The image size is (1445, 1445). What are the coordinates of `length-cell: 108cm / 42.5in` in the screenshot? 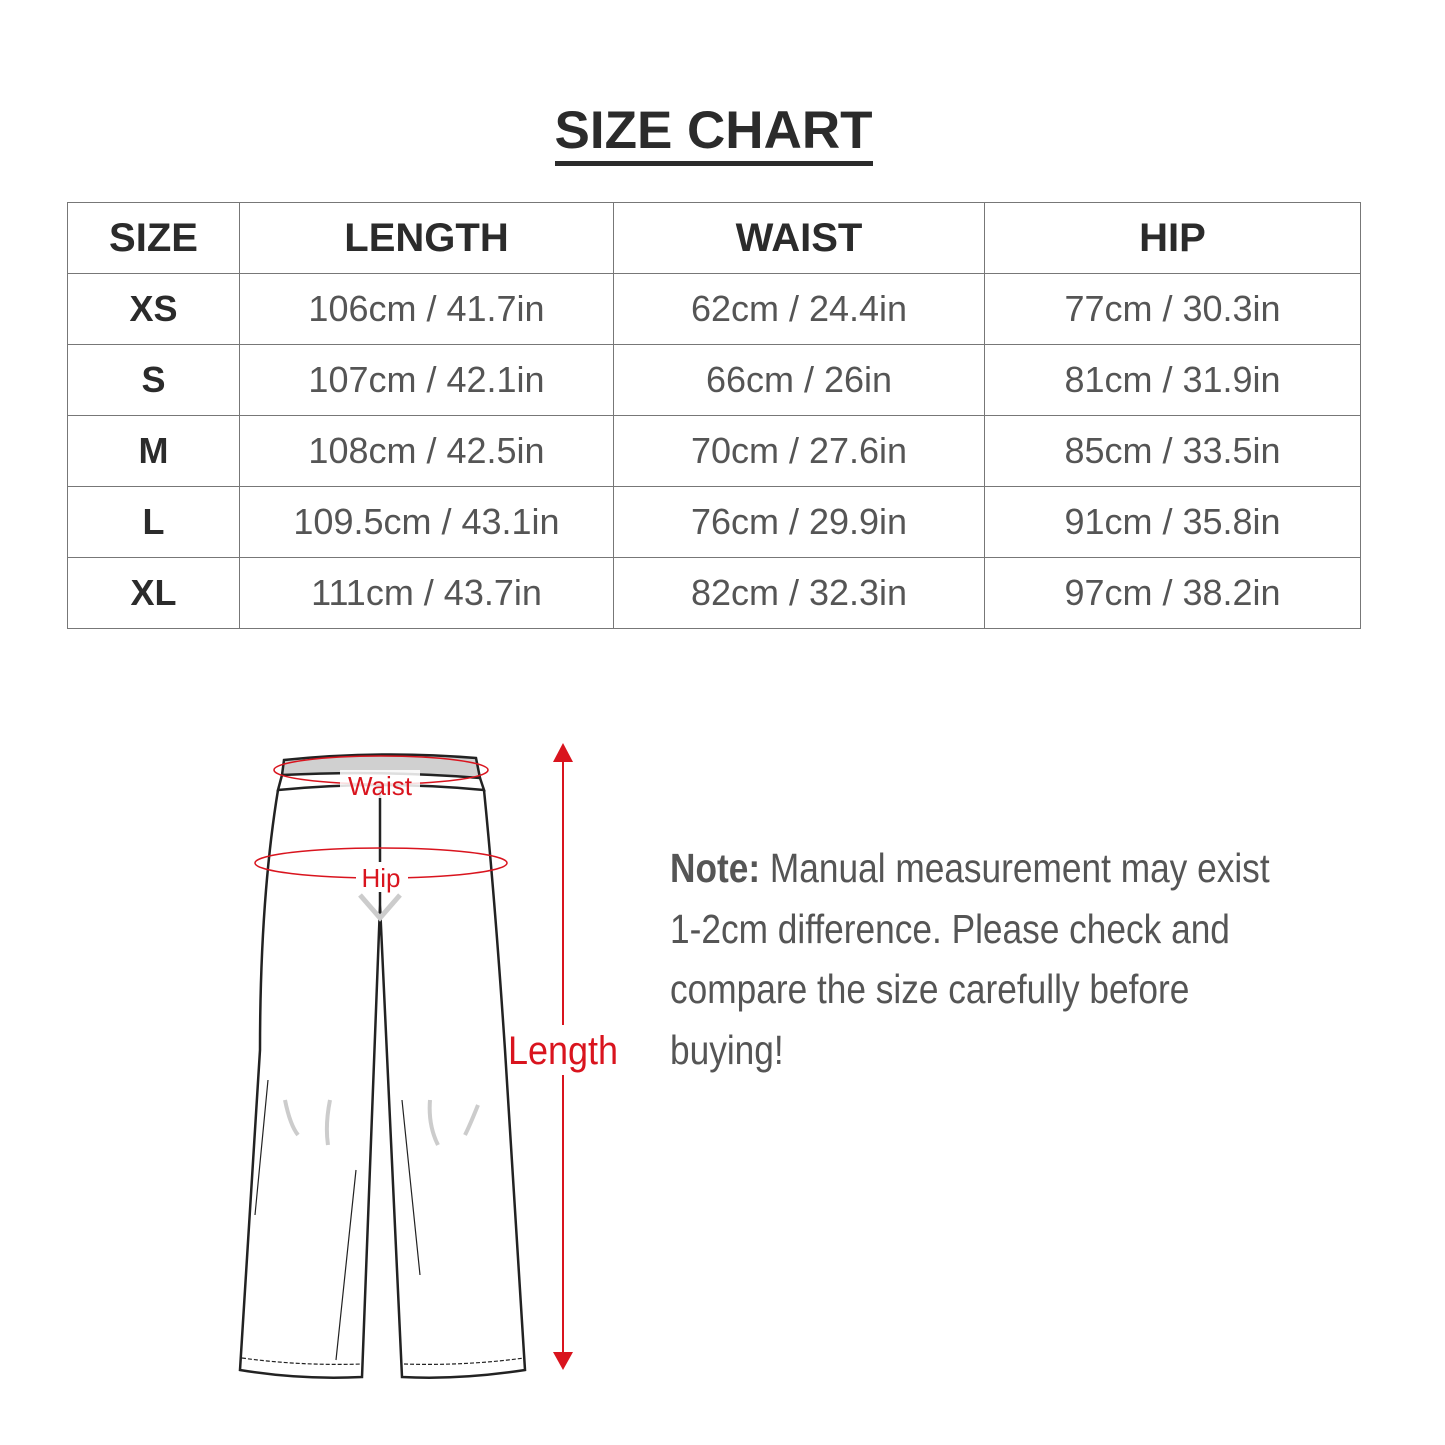 It's located at (426, 451).